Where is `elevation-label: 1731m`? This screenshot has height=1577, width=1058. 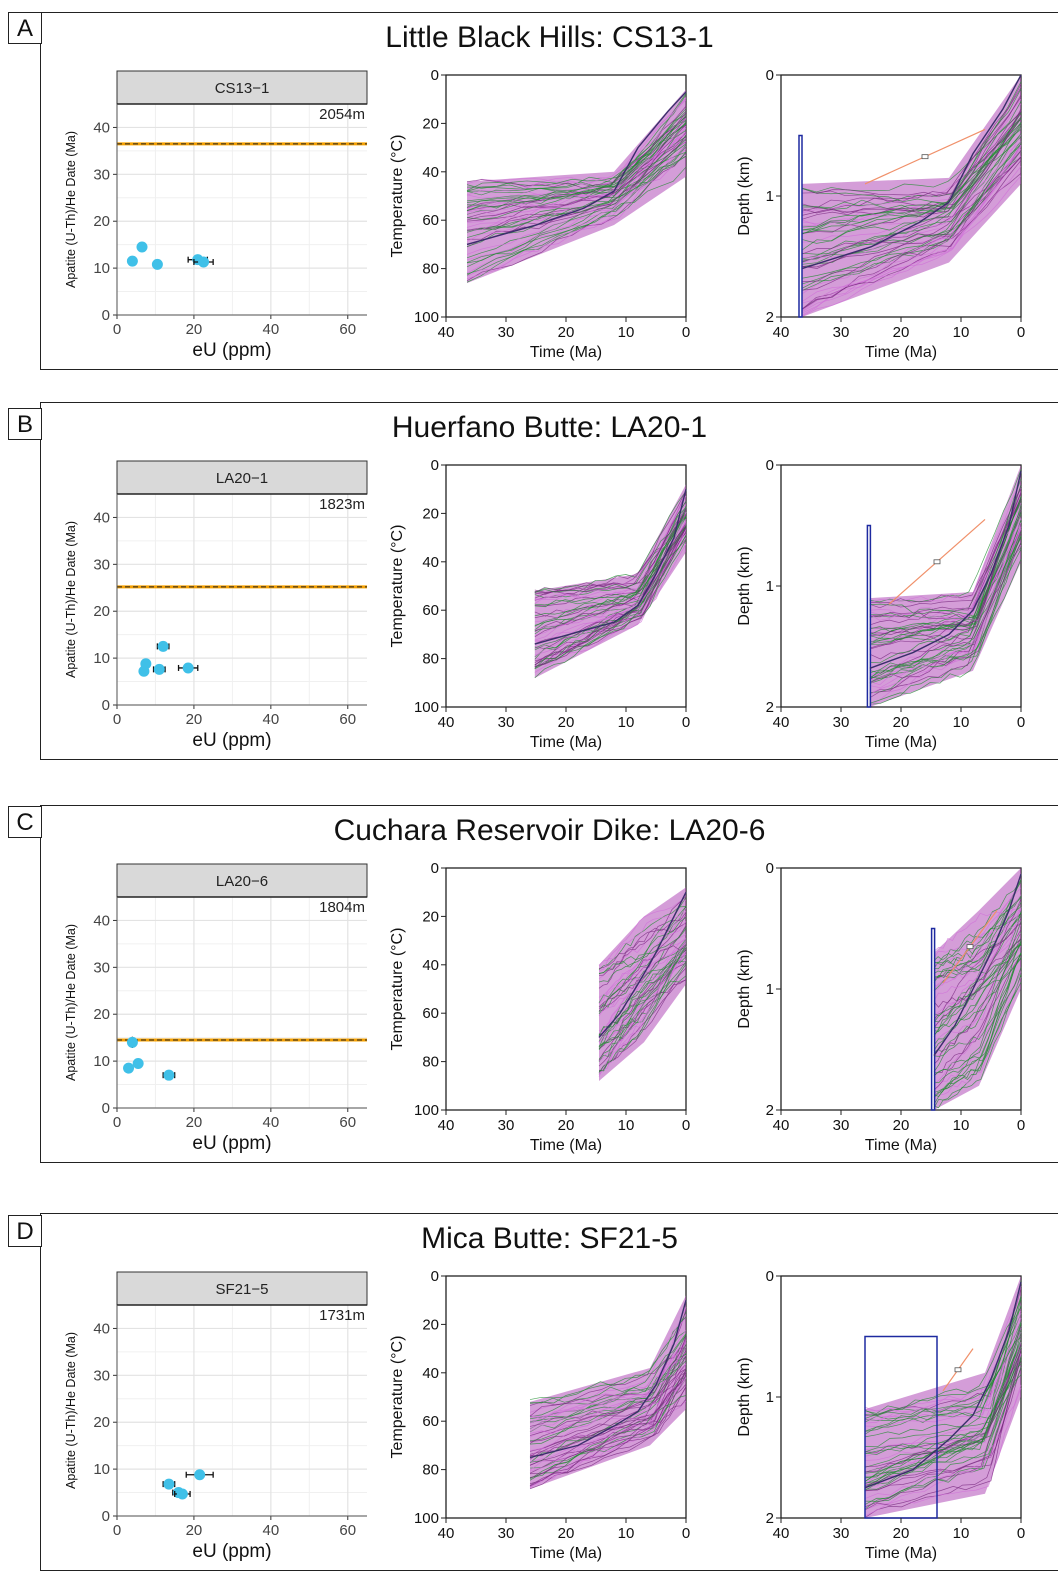 elevation-label: 1731m is located at coordinates (342, 1315).